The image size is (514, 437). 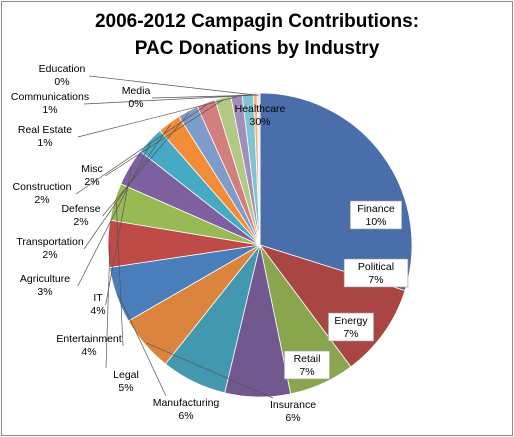 I want to click on slice-name-political: Political, so click(x=376, y=267).